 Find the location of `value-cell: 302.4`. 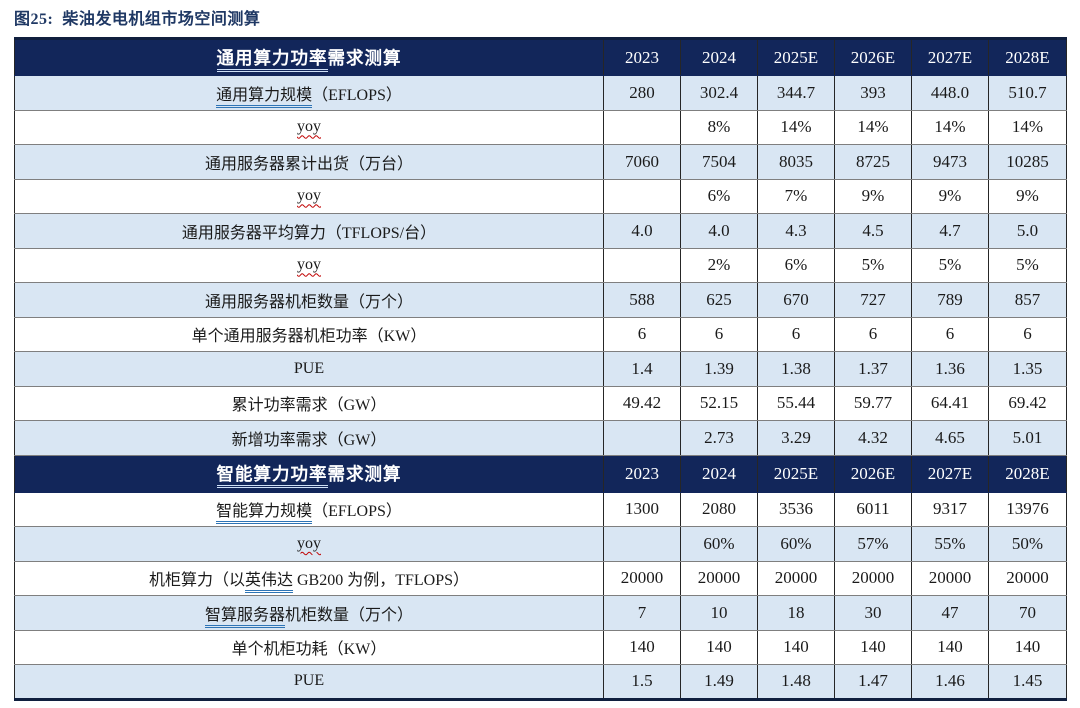

value-cell: 302.4 is located at coordinates (719, 93).